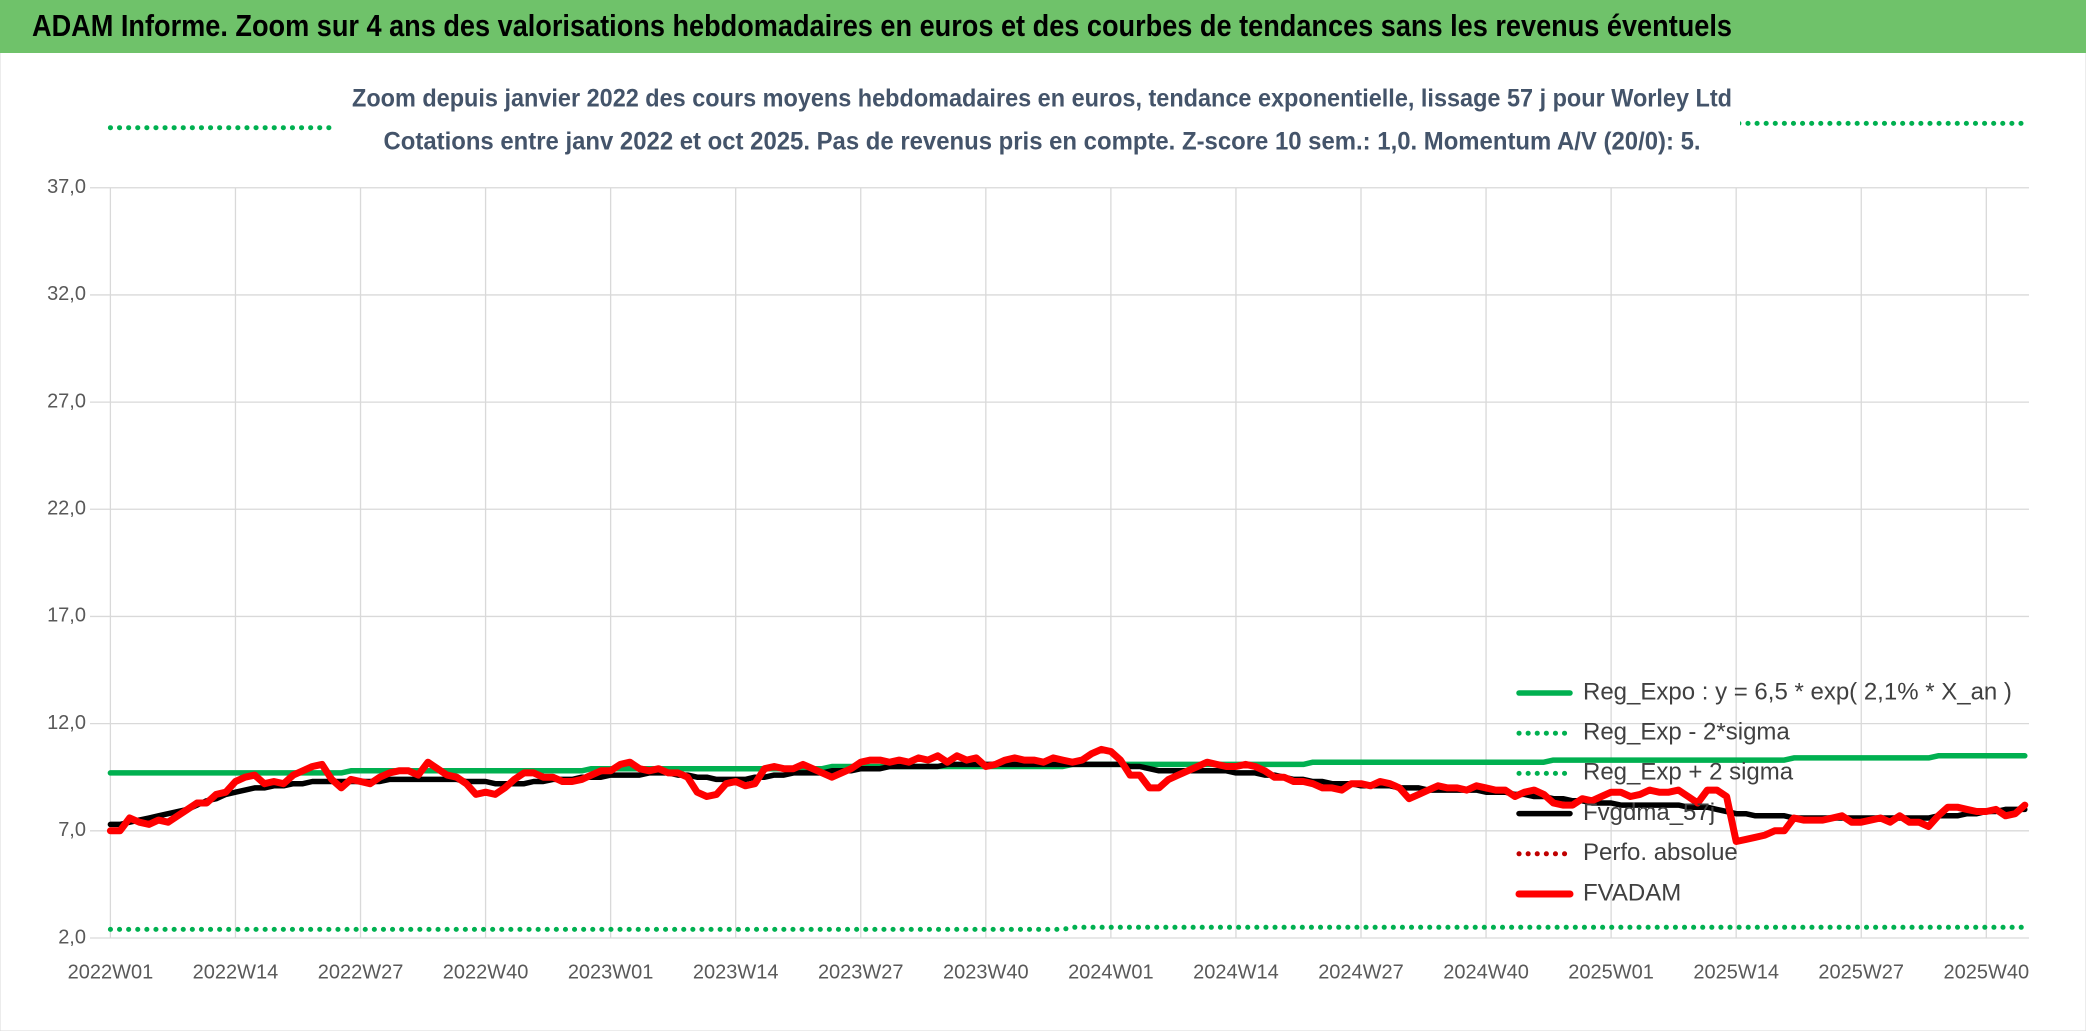 Image resolution: width=2086 pixels, height=1031 pixels. What do you see at coordinates (361, 972) in the screenshot?
I see `x-tick-label: 2022W27` at bounding box center [361, 972].